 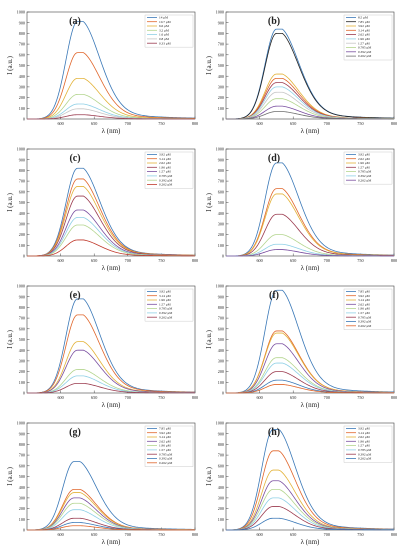 I want to click on panel-label: (c), so click(x=74, y=158).